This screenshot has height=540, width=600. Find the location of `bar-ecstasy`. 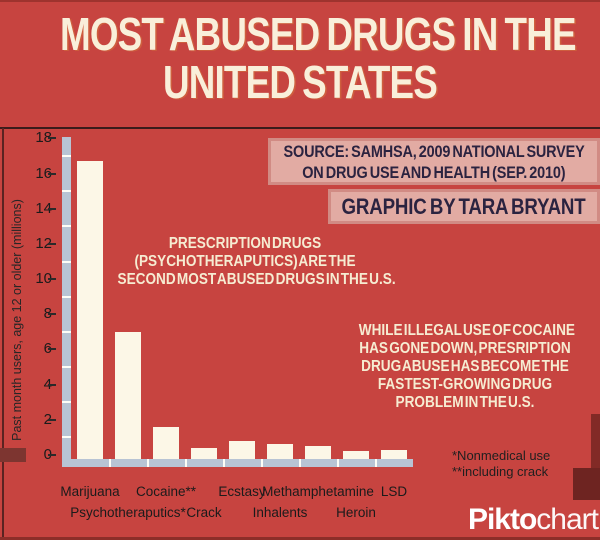

bar-ecstasy is located at coordinates (242, 449).